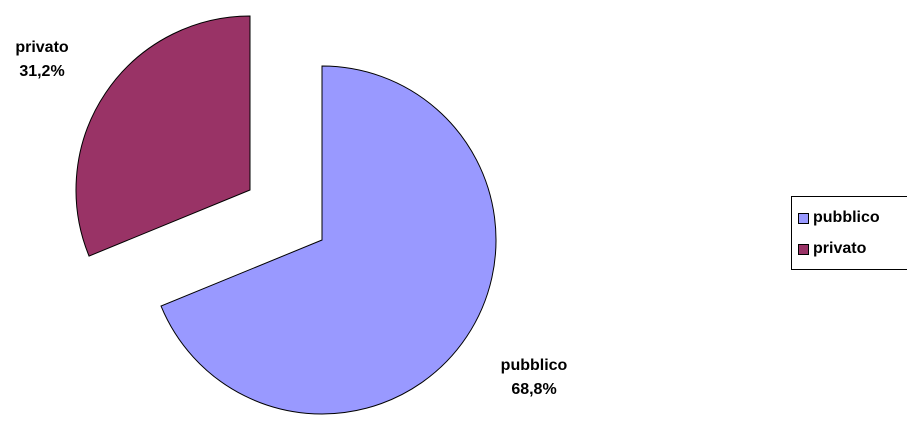  Describe the element at coordinates (849, 233) in the screenshot. I see `chart-legend: pubblico privato` at that location.